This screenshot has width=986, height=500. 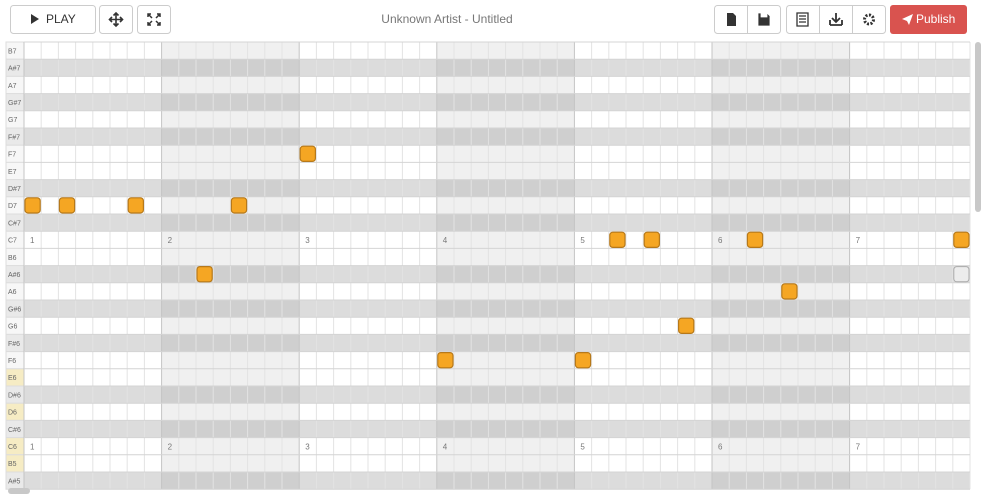 I want to click on fullscreen-button, so click(x=154, y=19).